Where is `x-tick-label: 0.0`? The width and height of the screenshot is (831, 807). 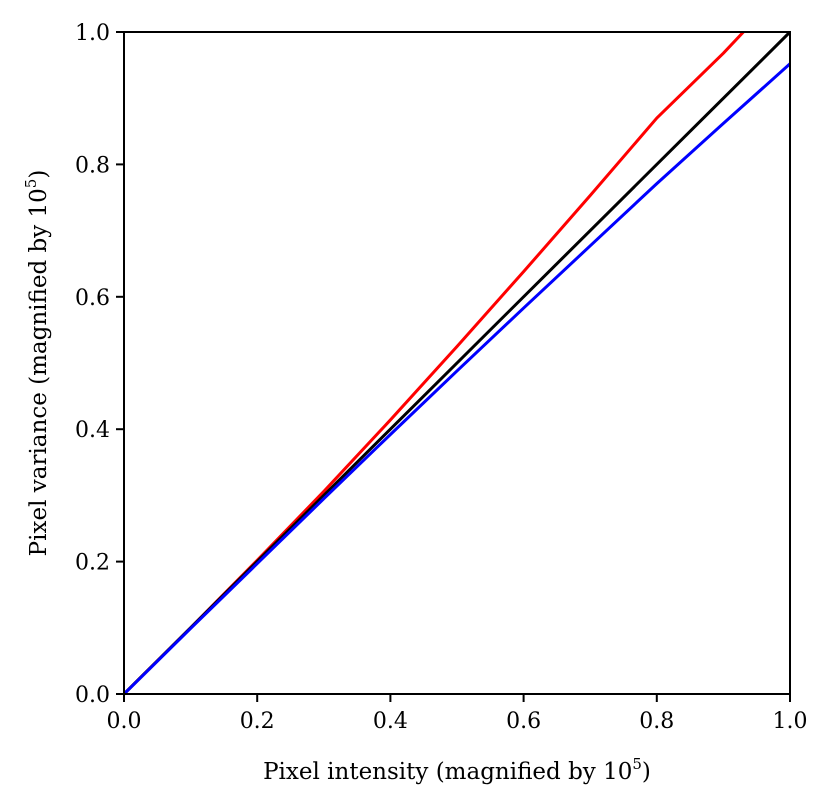 x-tick-label: 0.0 is located at coordinates (124, 721).